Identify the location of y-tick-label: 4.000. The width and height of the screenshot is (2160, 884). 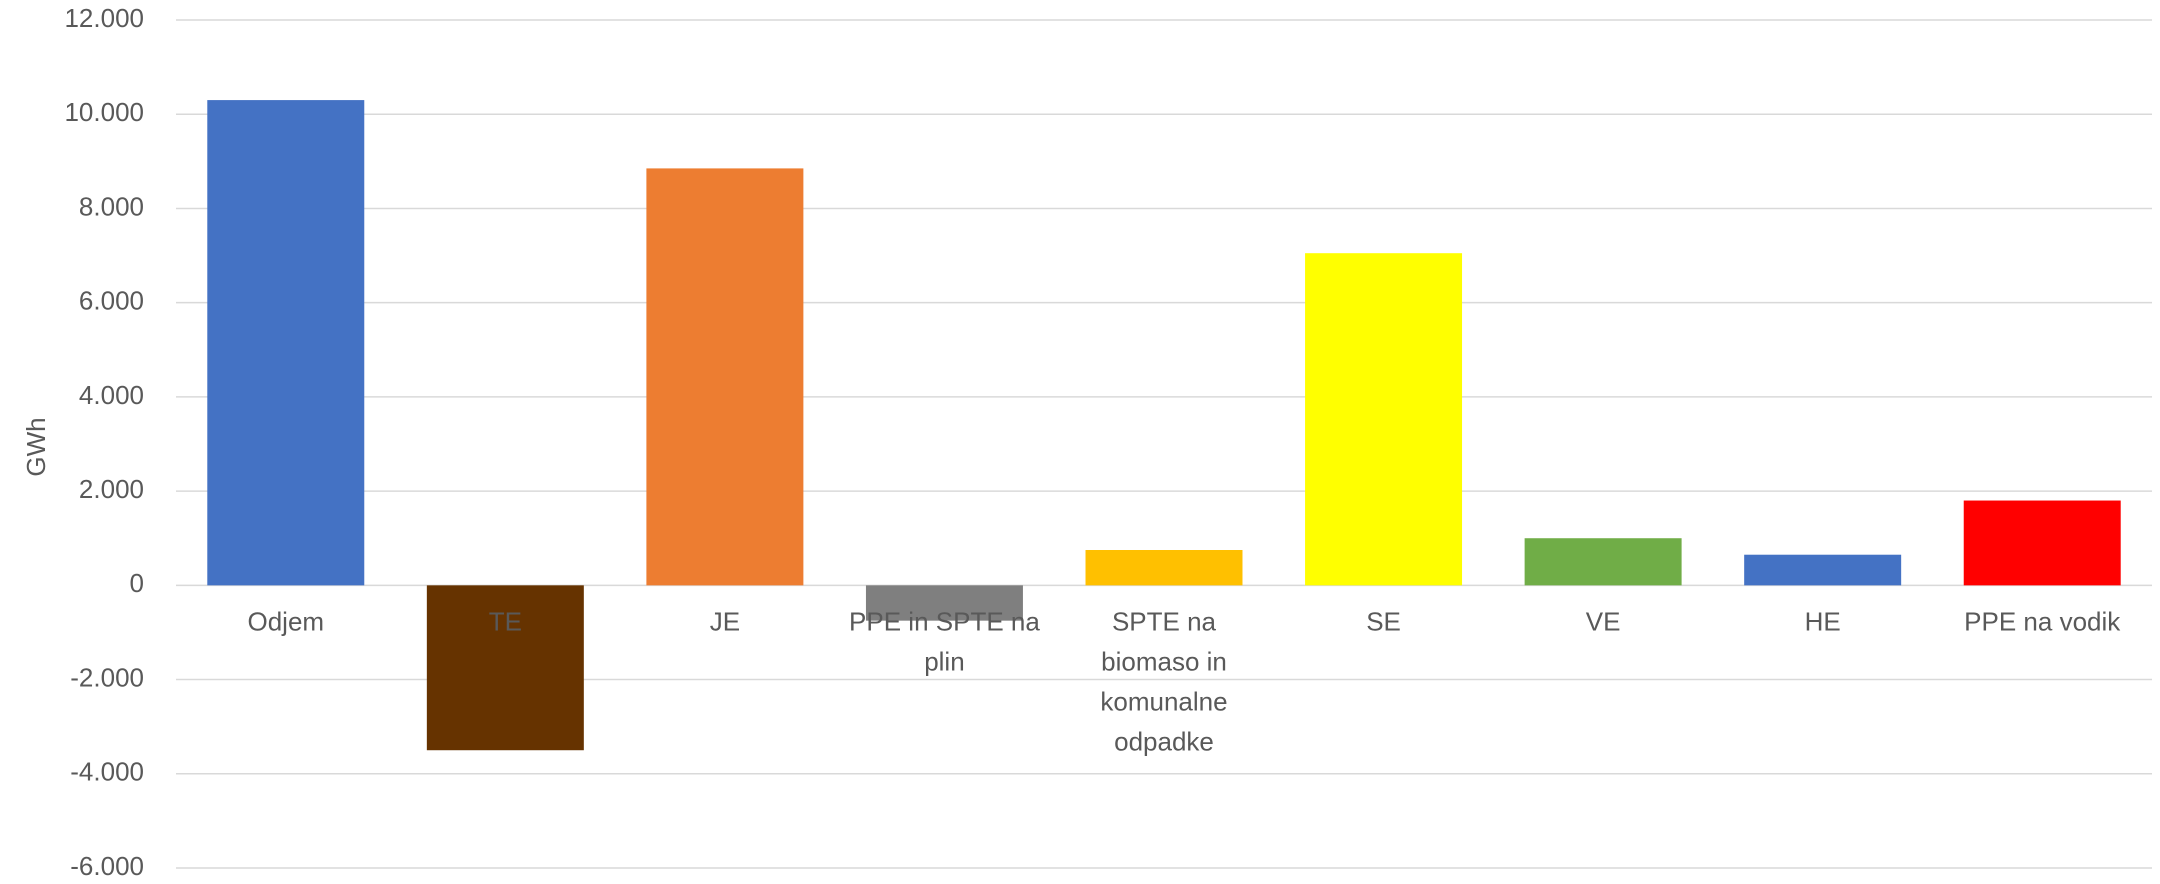
(111, 395).